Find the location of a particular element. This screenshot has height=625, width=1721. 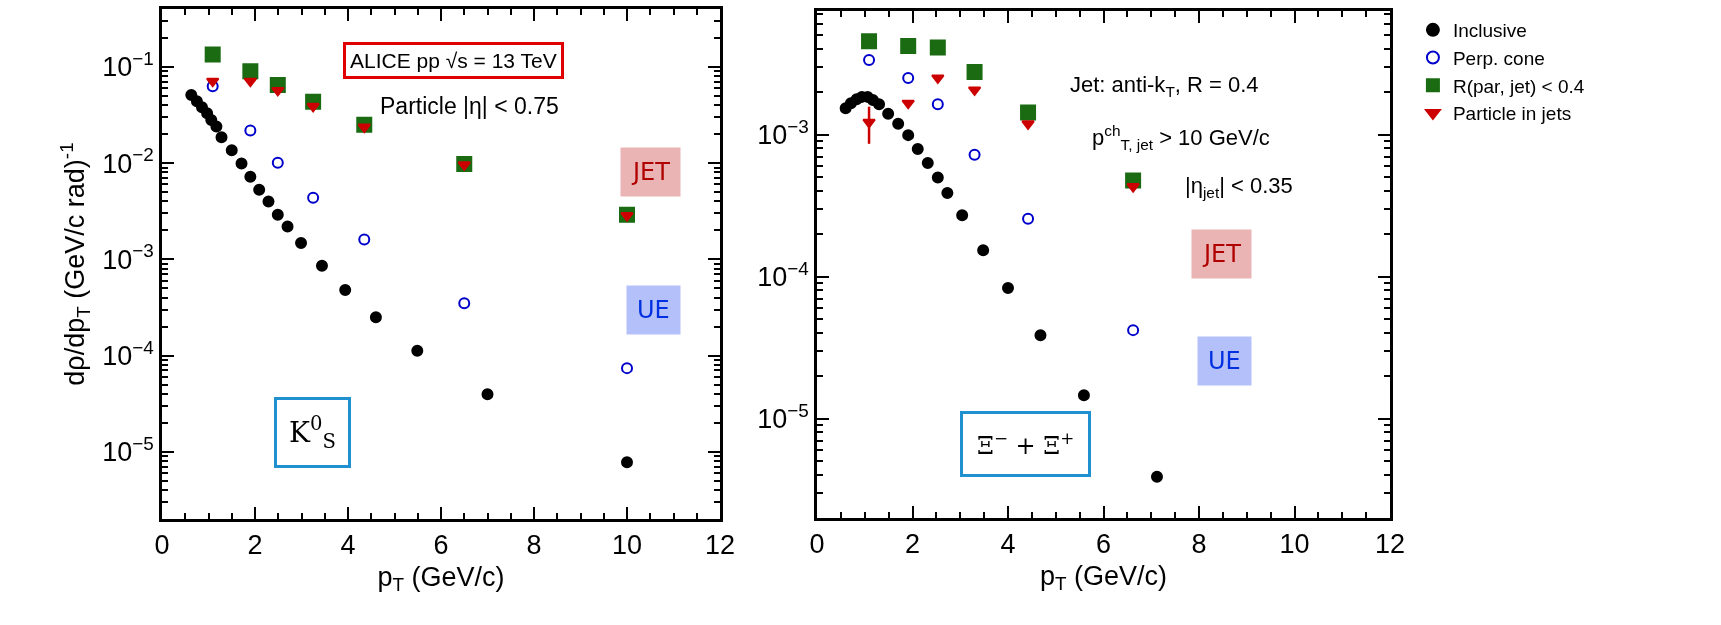

annotation: Jet: anti-k$_{T}$, R = 0.4 is located at coordinates (1164, 86).